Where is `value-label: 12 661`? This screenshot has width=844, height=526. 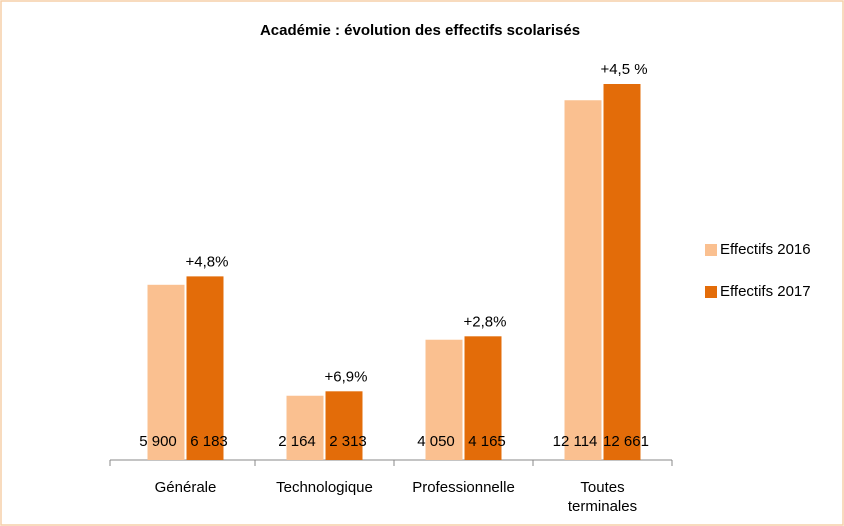 value-label: 12 661 is located at coordinates (626, 441).